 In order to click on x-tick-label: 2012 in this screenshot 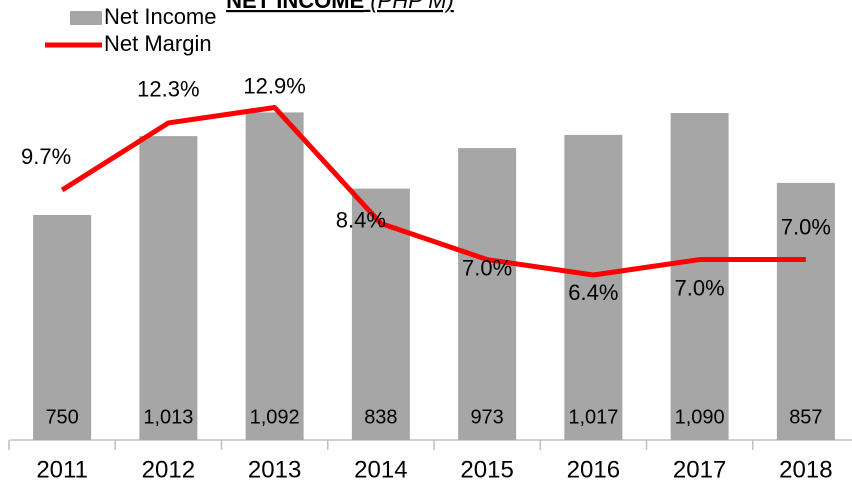, I will do `click(168, 469)`.